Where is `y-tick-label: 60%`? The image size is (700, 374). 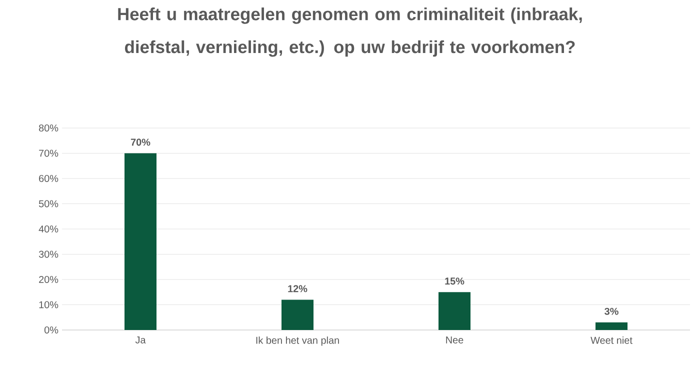
y-tick-label: 60% is located at coordinates (48, 178).